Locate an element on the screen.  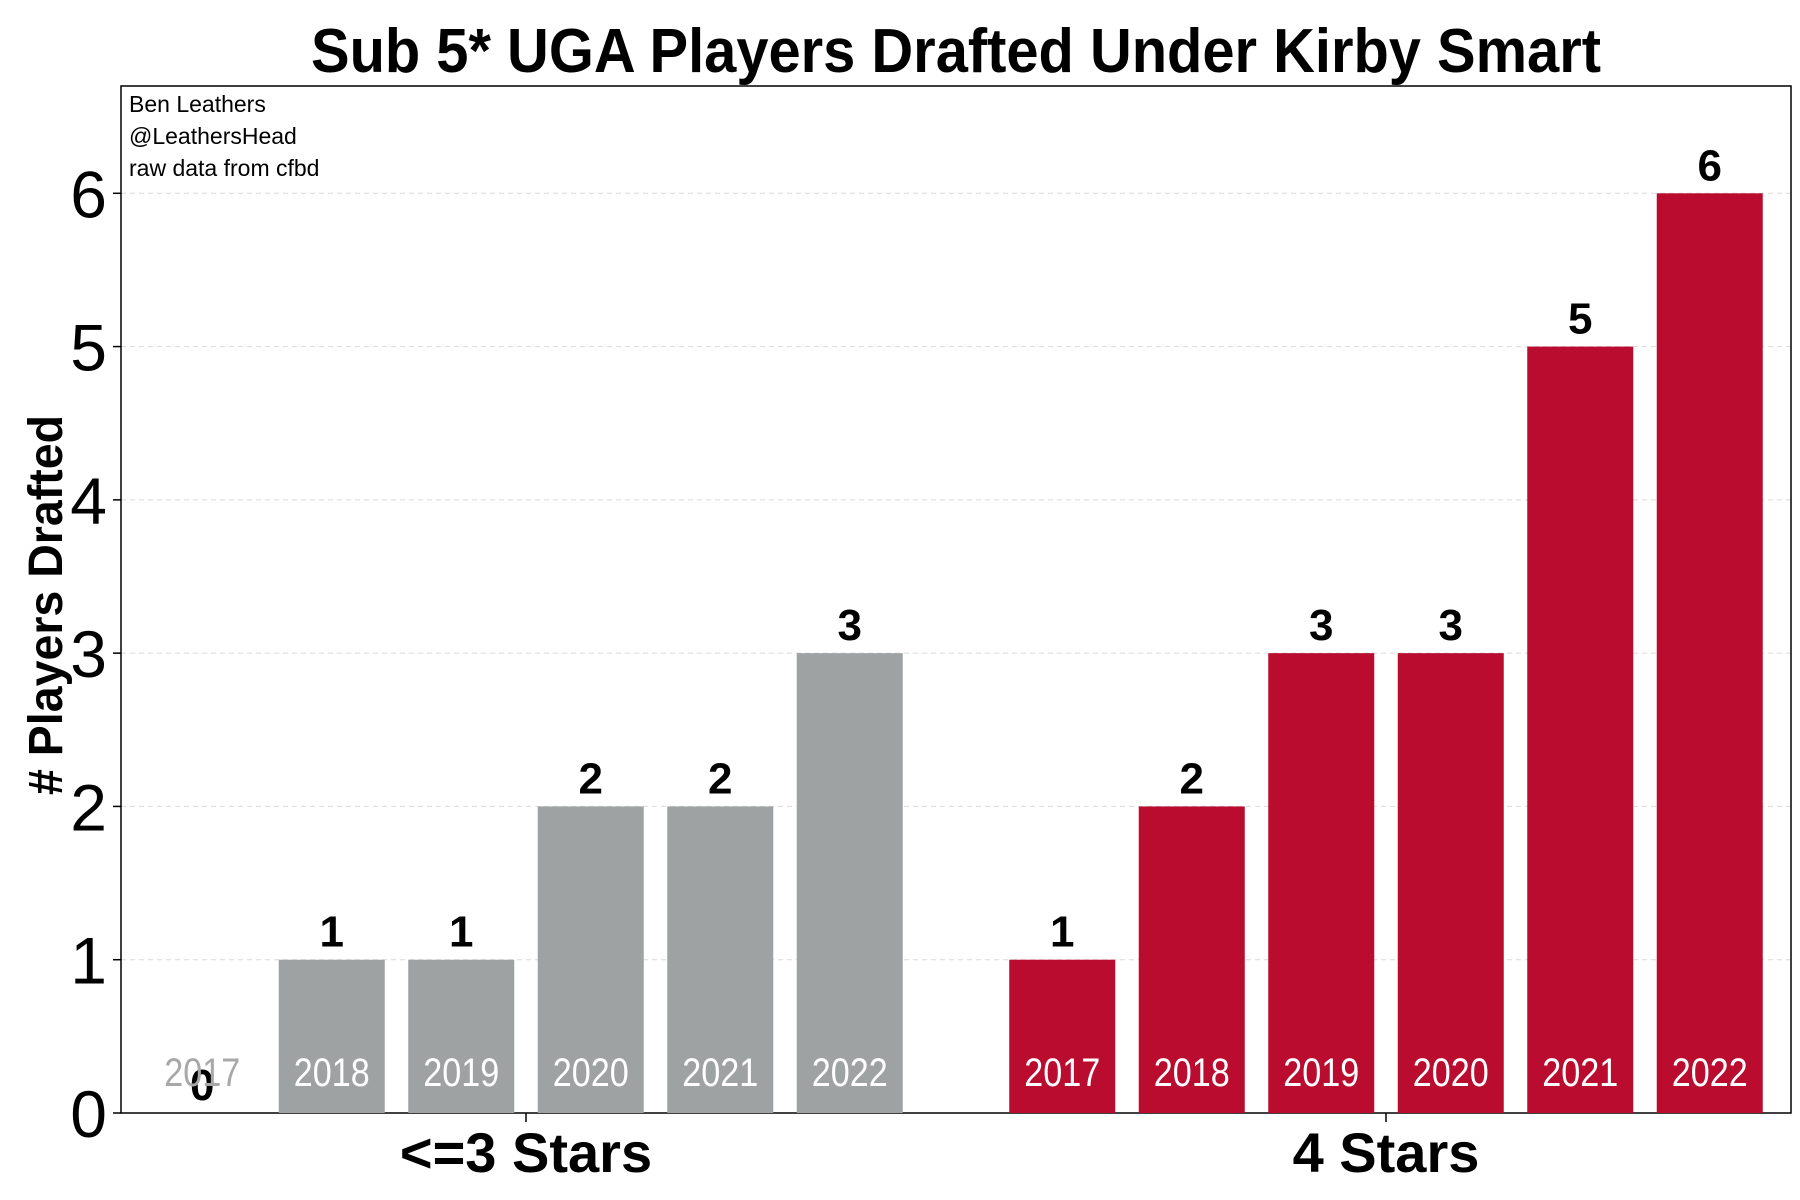
bar-value-label: 0 is located at coordinates (202, 1085).